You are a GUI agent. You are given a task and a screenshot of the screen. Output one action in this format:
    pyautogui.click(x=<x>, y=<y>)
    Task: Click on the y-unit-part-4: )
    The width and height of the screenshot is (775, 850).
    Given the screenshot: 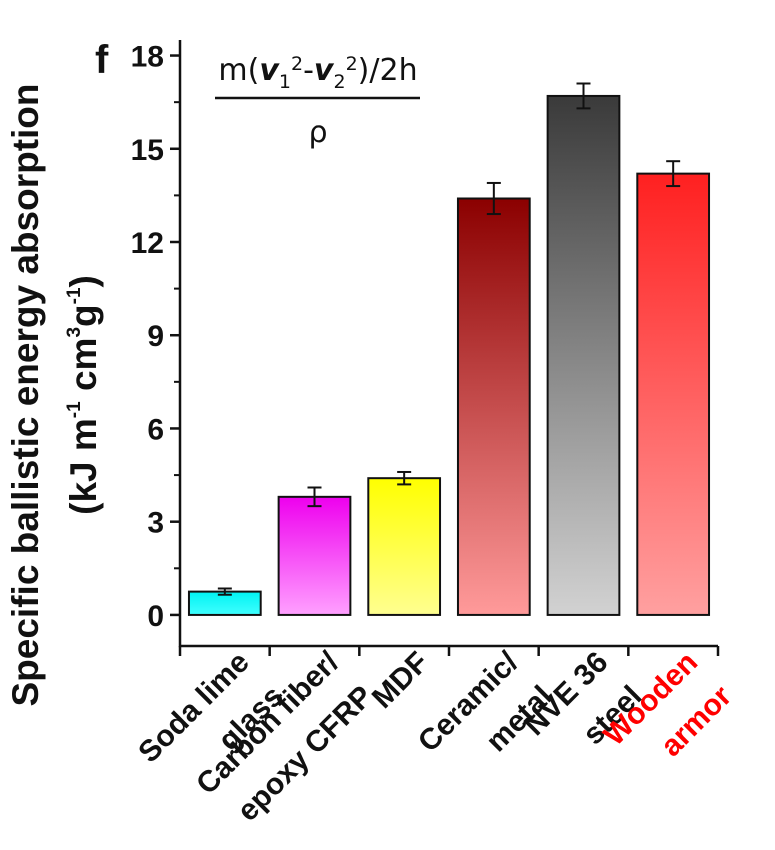 What is the action you would take?
    pyautogui.click(x=83, y=281)
    